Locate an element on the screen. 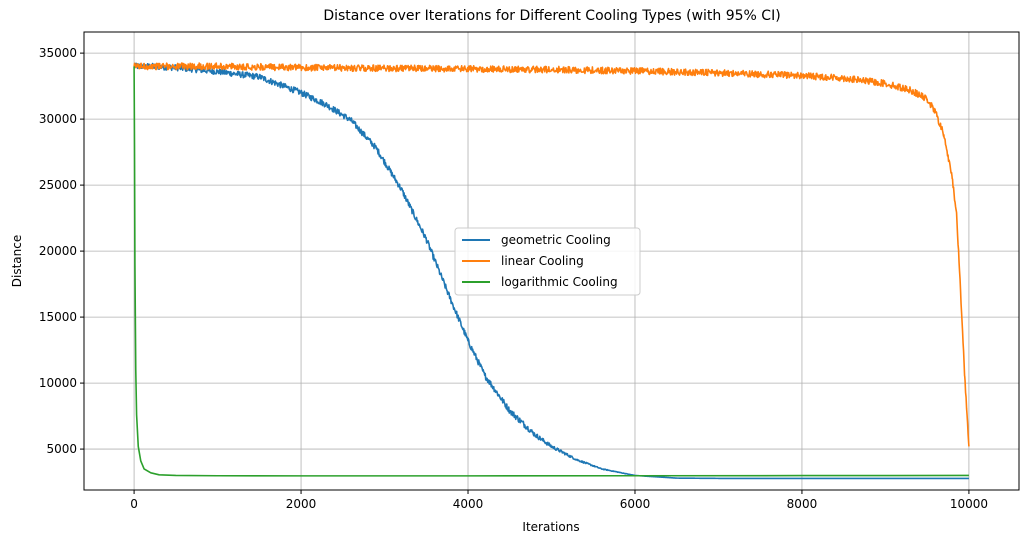 The width and height of the screenshot is (1023, 545). y-tick-label: 10000 is located at coordinates (58, 383).